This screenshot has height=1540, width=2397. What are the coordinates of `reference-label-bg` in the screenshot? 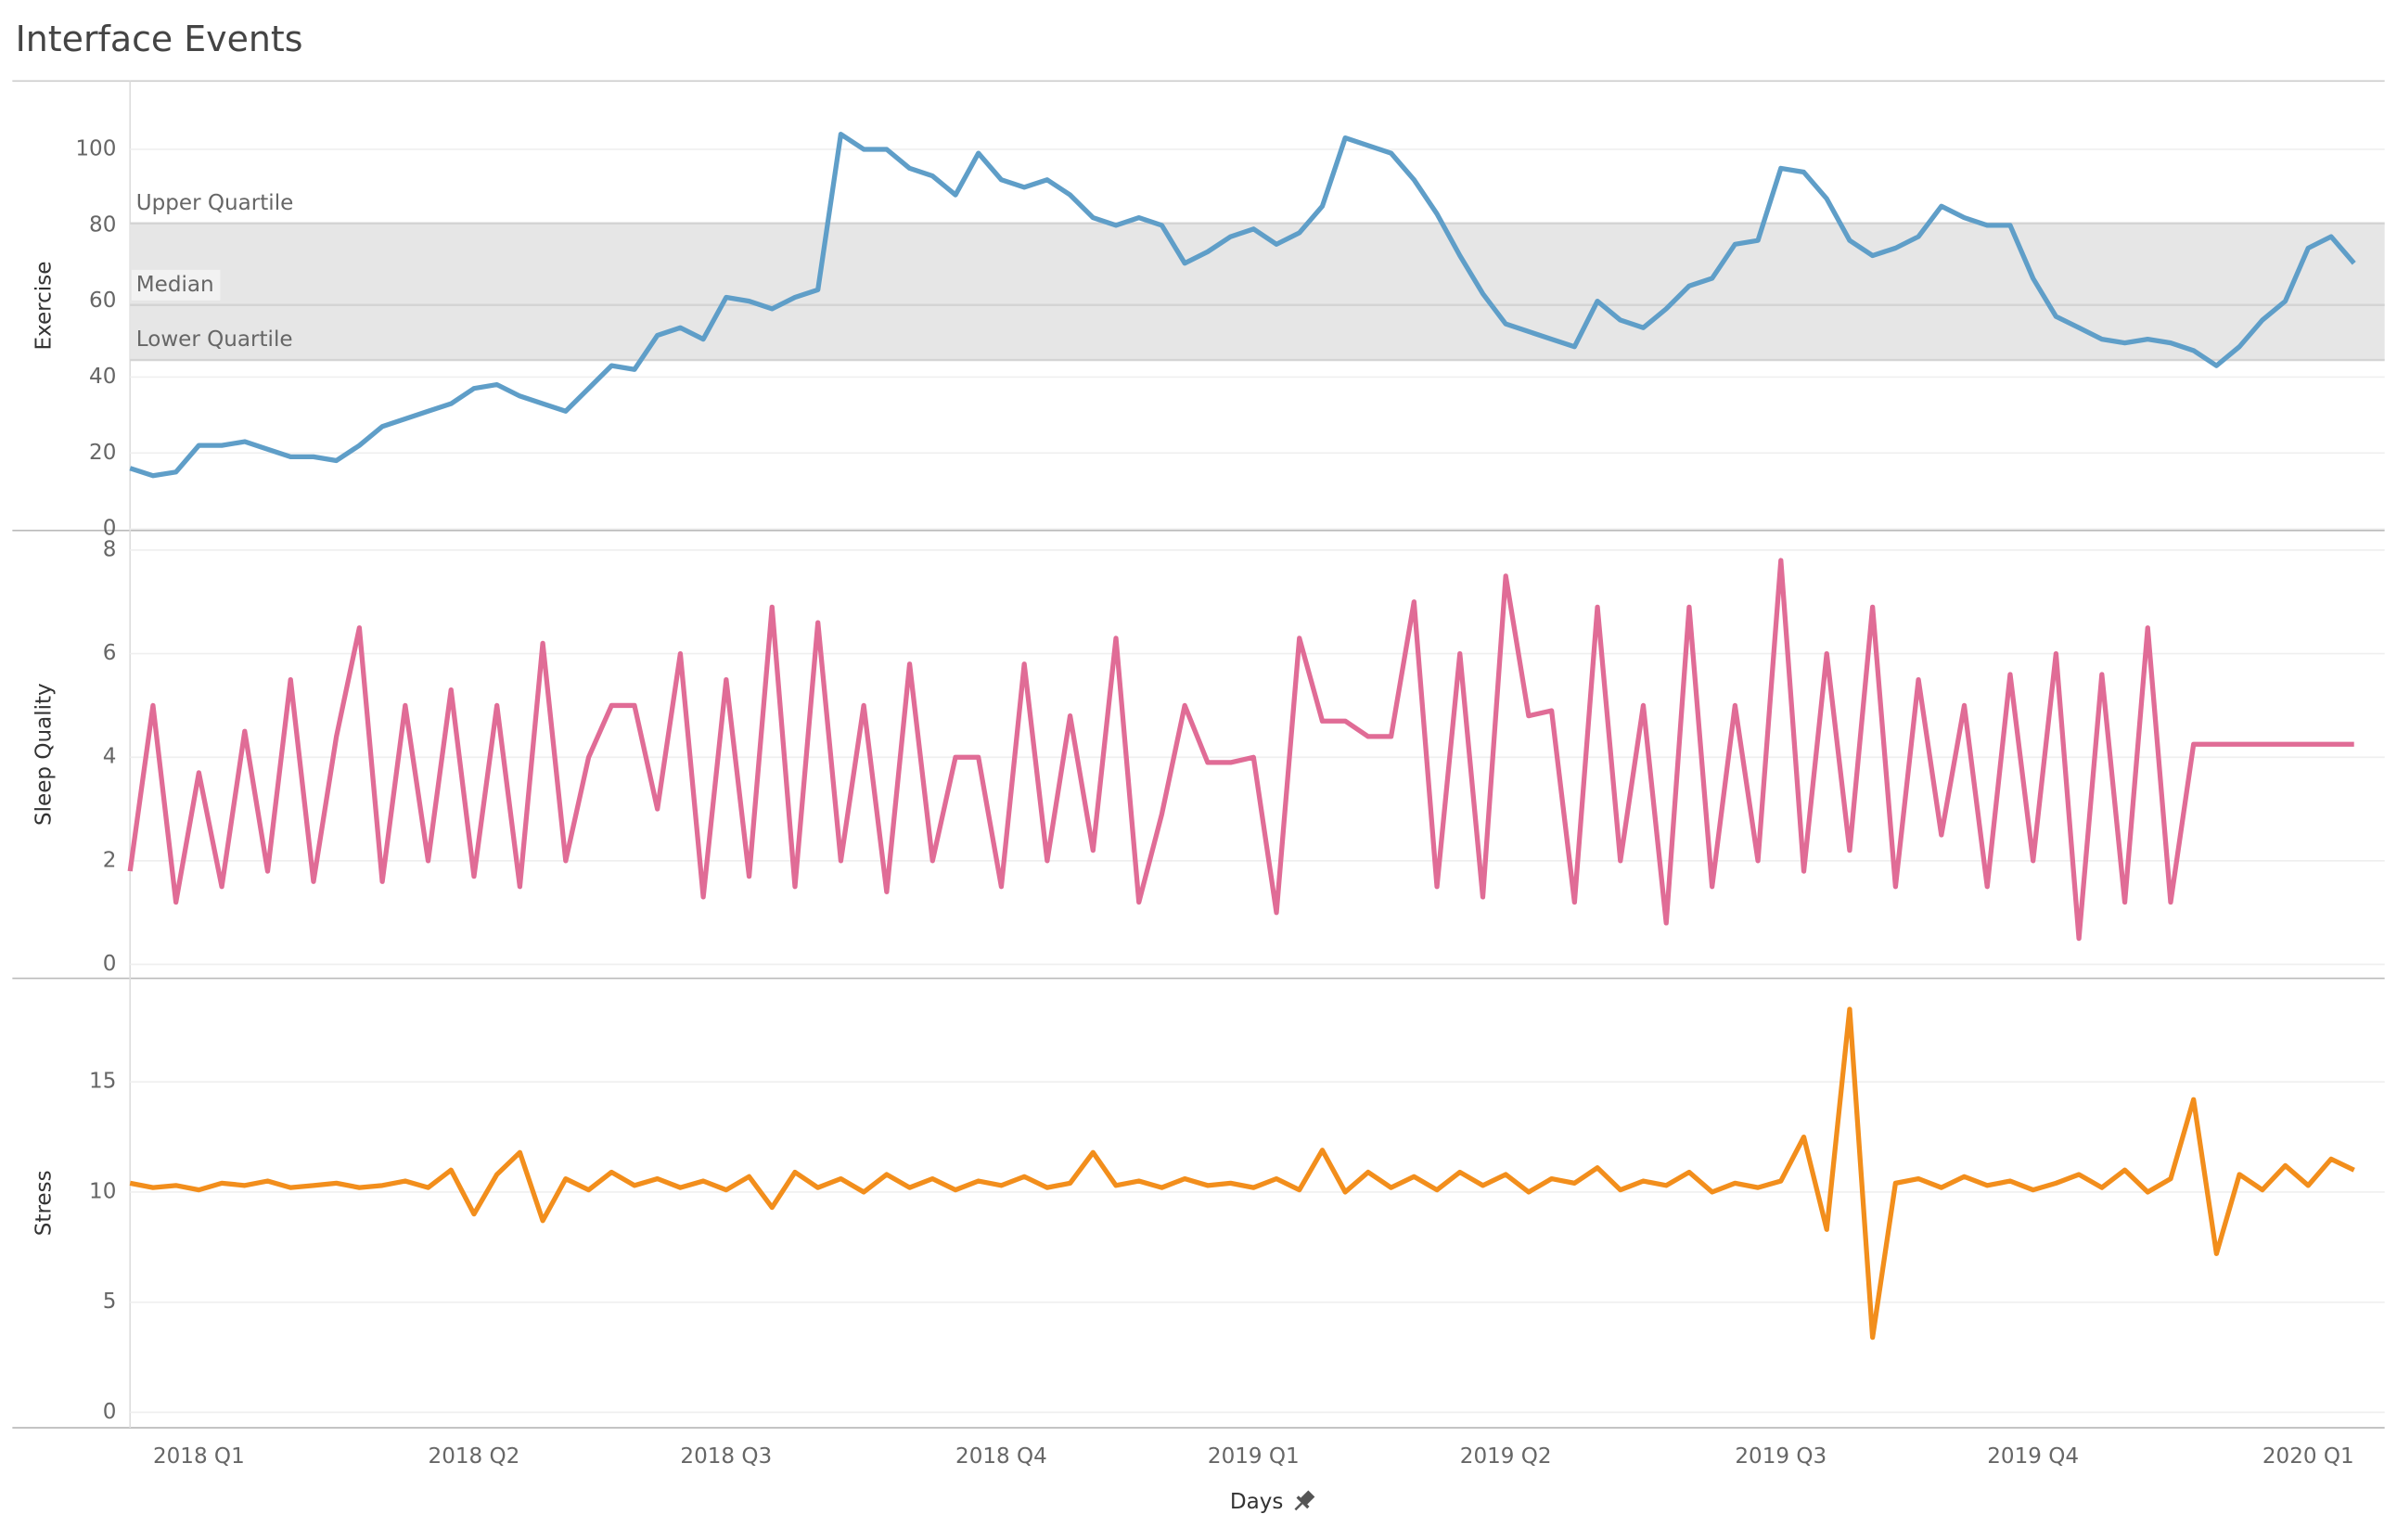 It's located at (176, 285).